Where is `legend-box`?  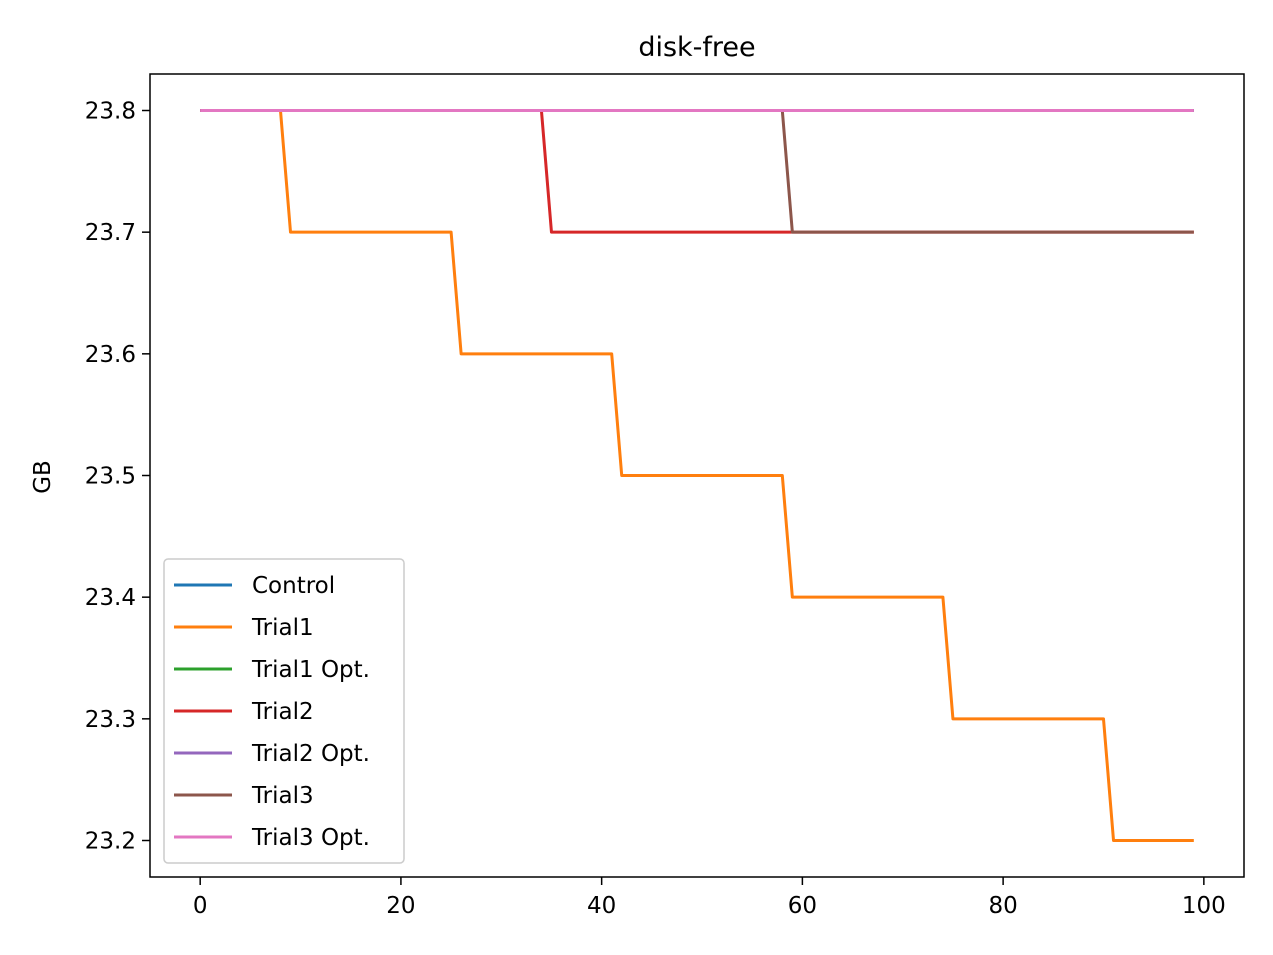 legend-box is located at coordinates (284, 711).